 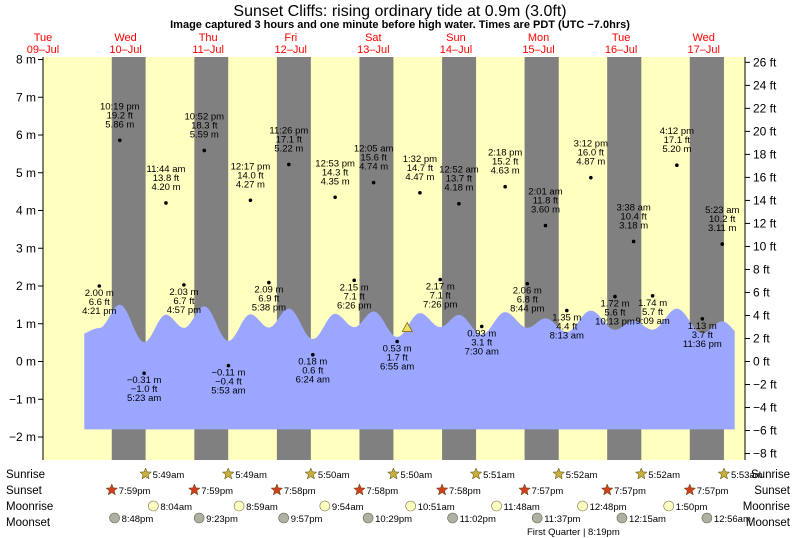 What do you see at coordinates (505, 162) in the screenshot?
I see `tide-label-line: 15.2 ft` at bounding box center [505, 162].